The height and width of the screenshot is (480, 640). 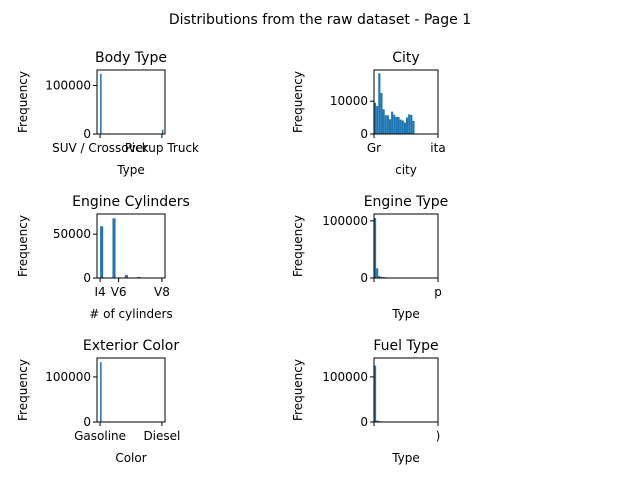 I want to click on exterior-color-xtick-label: Gasoline, so click(x=100, y=436).